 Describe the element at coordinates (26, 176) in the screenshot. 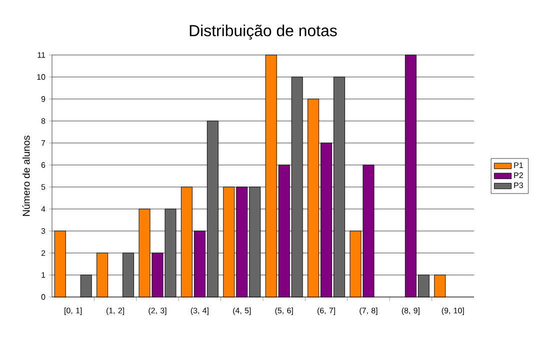

I see `y-axis-title: Número de alunos` at that location.